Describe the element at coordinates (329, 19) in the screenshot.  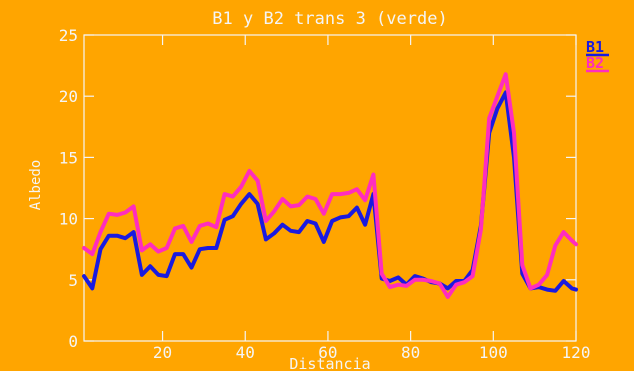
I see `chart-title: B1 y B2 trans 3 (verde)` at that location.